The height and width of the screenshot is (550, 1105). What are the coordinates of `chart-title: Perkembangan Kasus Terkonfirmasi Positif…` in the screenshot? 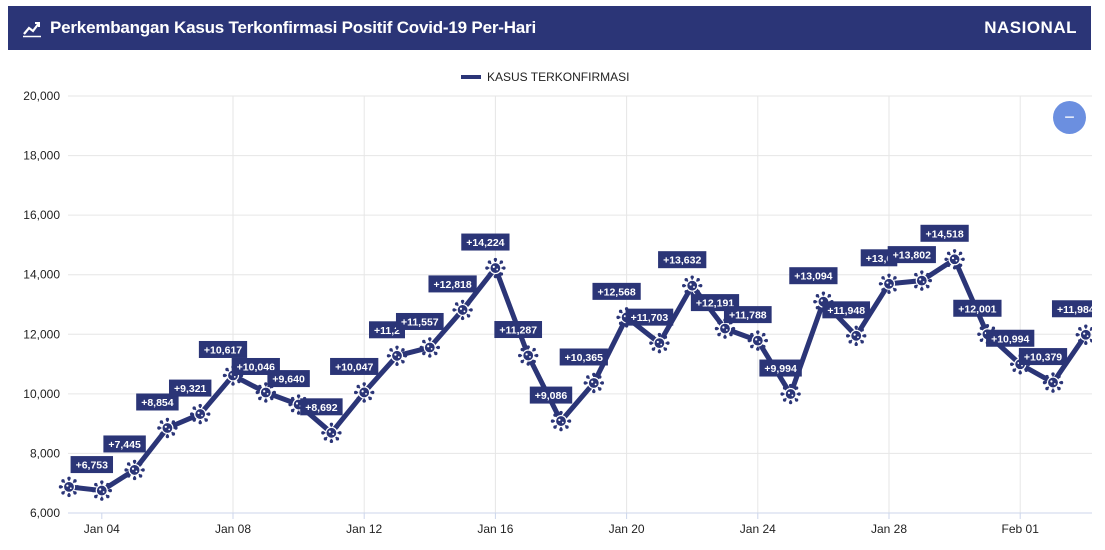 It's located at (293, 27).